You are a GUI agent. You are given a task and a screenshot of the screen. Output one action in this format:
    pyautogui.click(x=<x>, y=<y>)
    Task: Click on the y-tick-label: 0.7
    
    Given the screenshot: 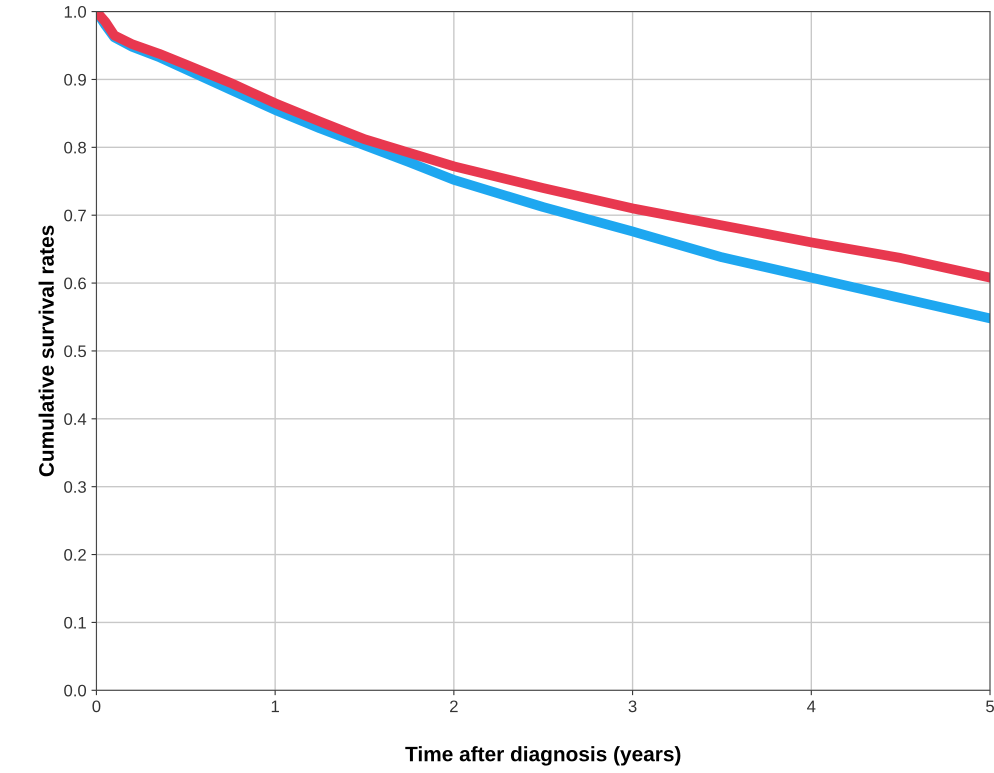 What is the action you would take?
    pyautogui.click(x=75, y=216)
    